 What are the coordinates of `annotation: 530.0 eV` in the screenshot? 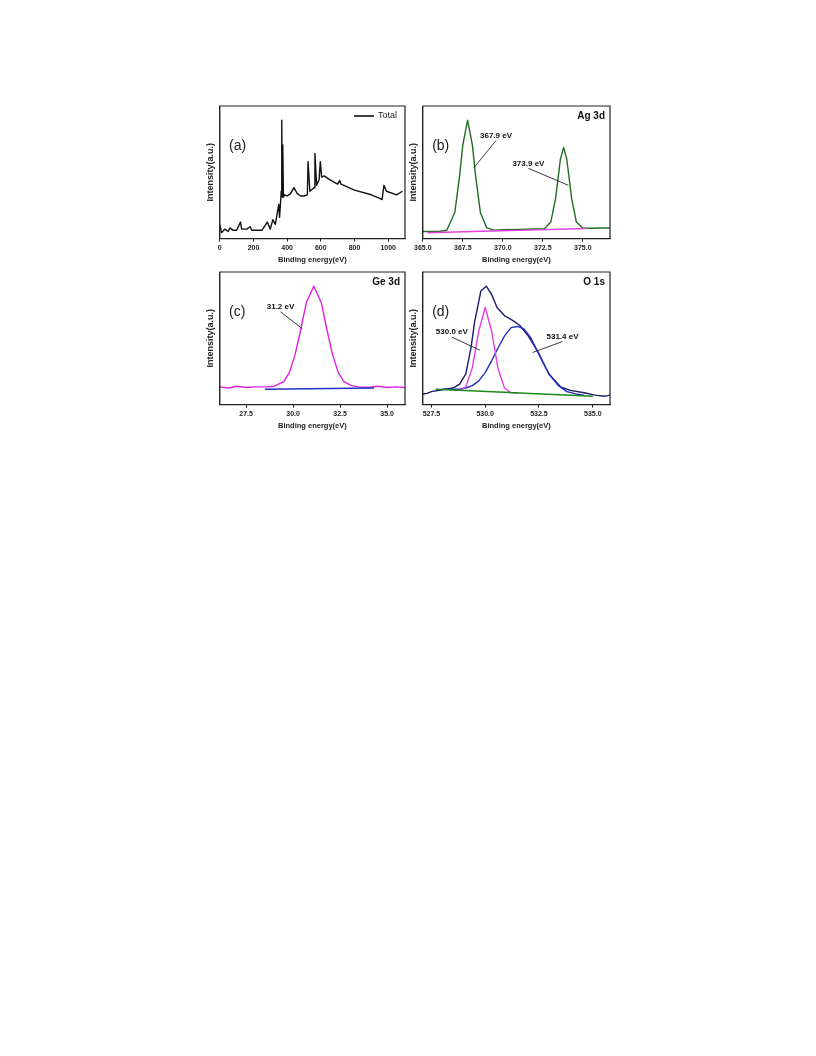 It's located at (452, 332).